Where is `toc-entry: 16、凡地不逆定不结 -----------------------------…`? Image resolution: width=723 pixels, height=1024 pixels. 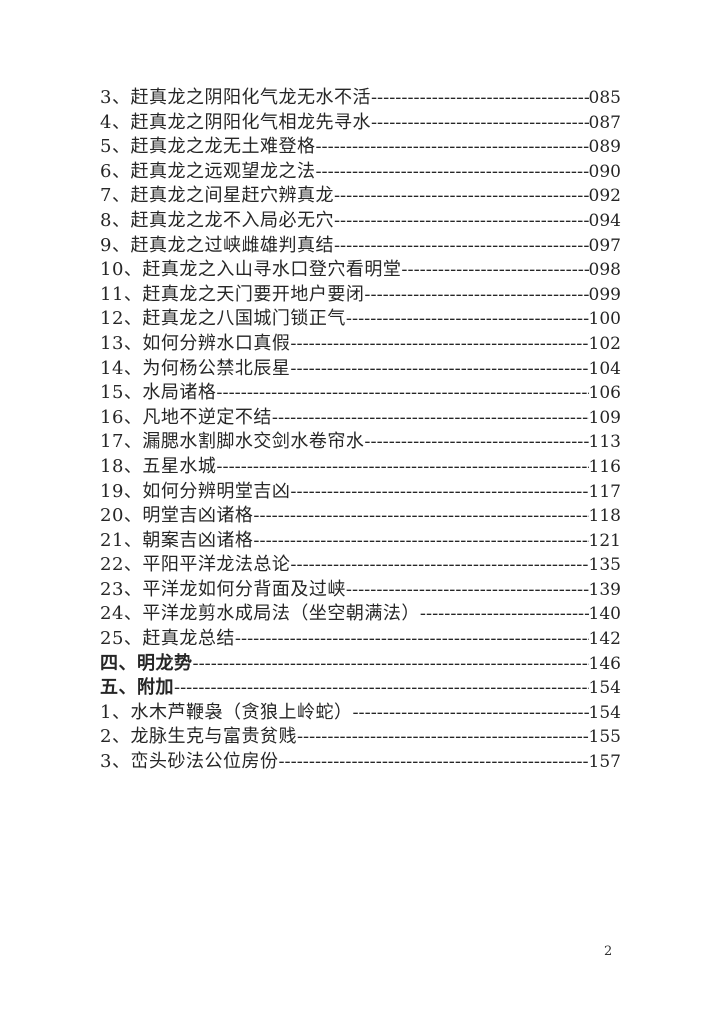
toc-entry: 16、凡地不逆定不结 -----------------------------… is located at coordinates (360, 418).